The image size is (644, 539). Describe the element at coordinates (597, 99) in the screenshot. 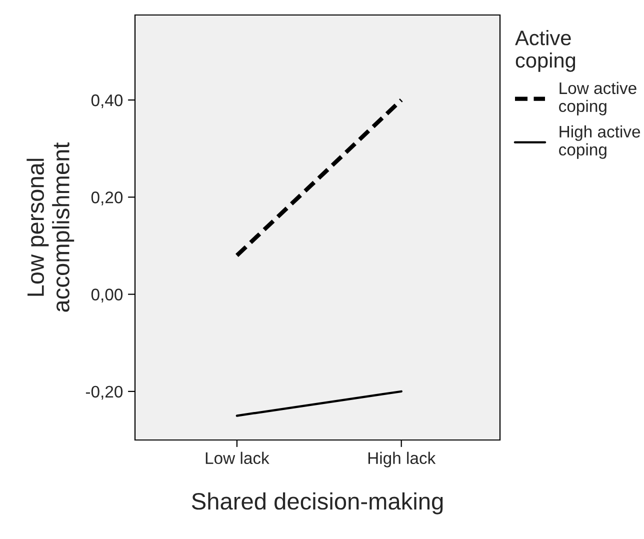

I see `legend-label: Low active coping` at that location.